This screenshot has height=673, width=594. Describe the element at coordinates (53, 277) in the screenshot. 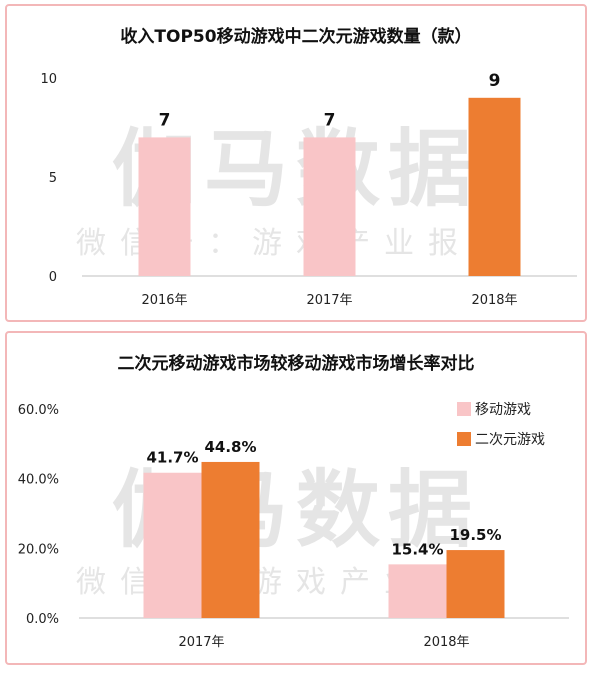

I see `y-tick-label: 0` at that location.